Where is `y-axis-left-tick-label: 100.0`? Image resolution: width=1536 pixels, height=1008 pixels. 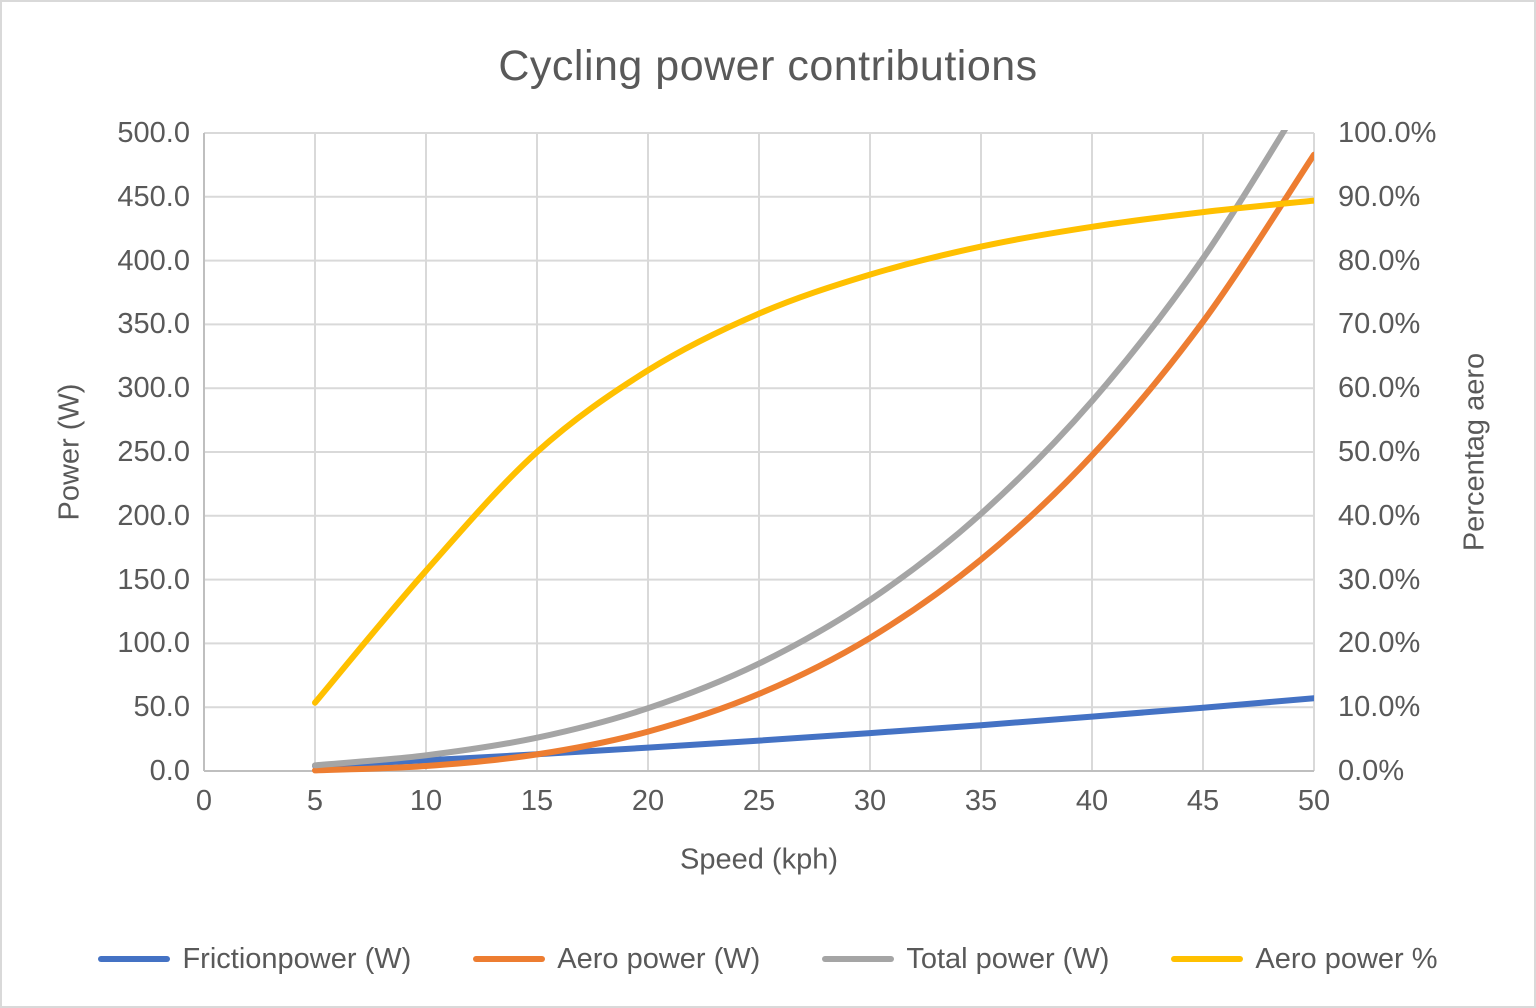
y-axis-left-tick-label: 100.0 is located at coordinates (153, 643).